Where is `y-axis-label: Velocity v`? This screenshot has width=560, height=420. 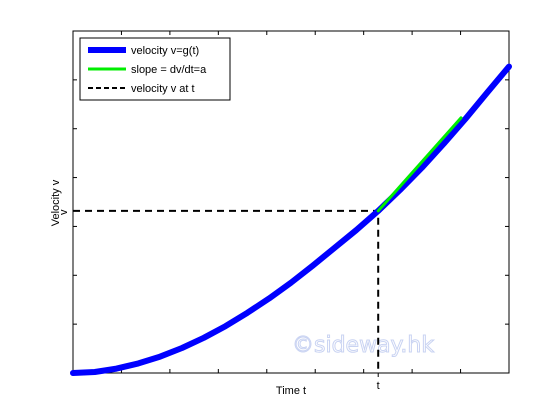 y-axis-label: Velocity v is located at coordinates (56, 202).